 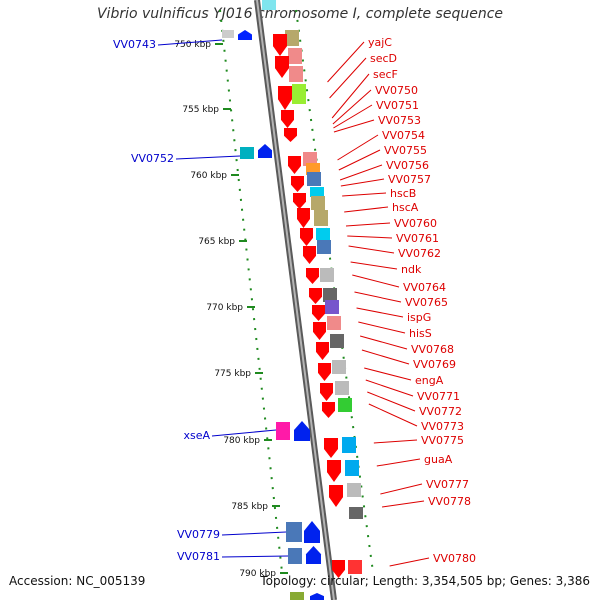 What do you see at coordinates (419, 253) in the screenshot?
I see `right-gene-label-15: VV0762` at bounding box center [419, 253].